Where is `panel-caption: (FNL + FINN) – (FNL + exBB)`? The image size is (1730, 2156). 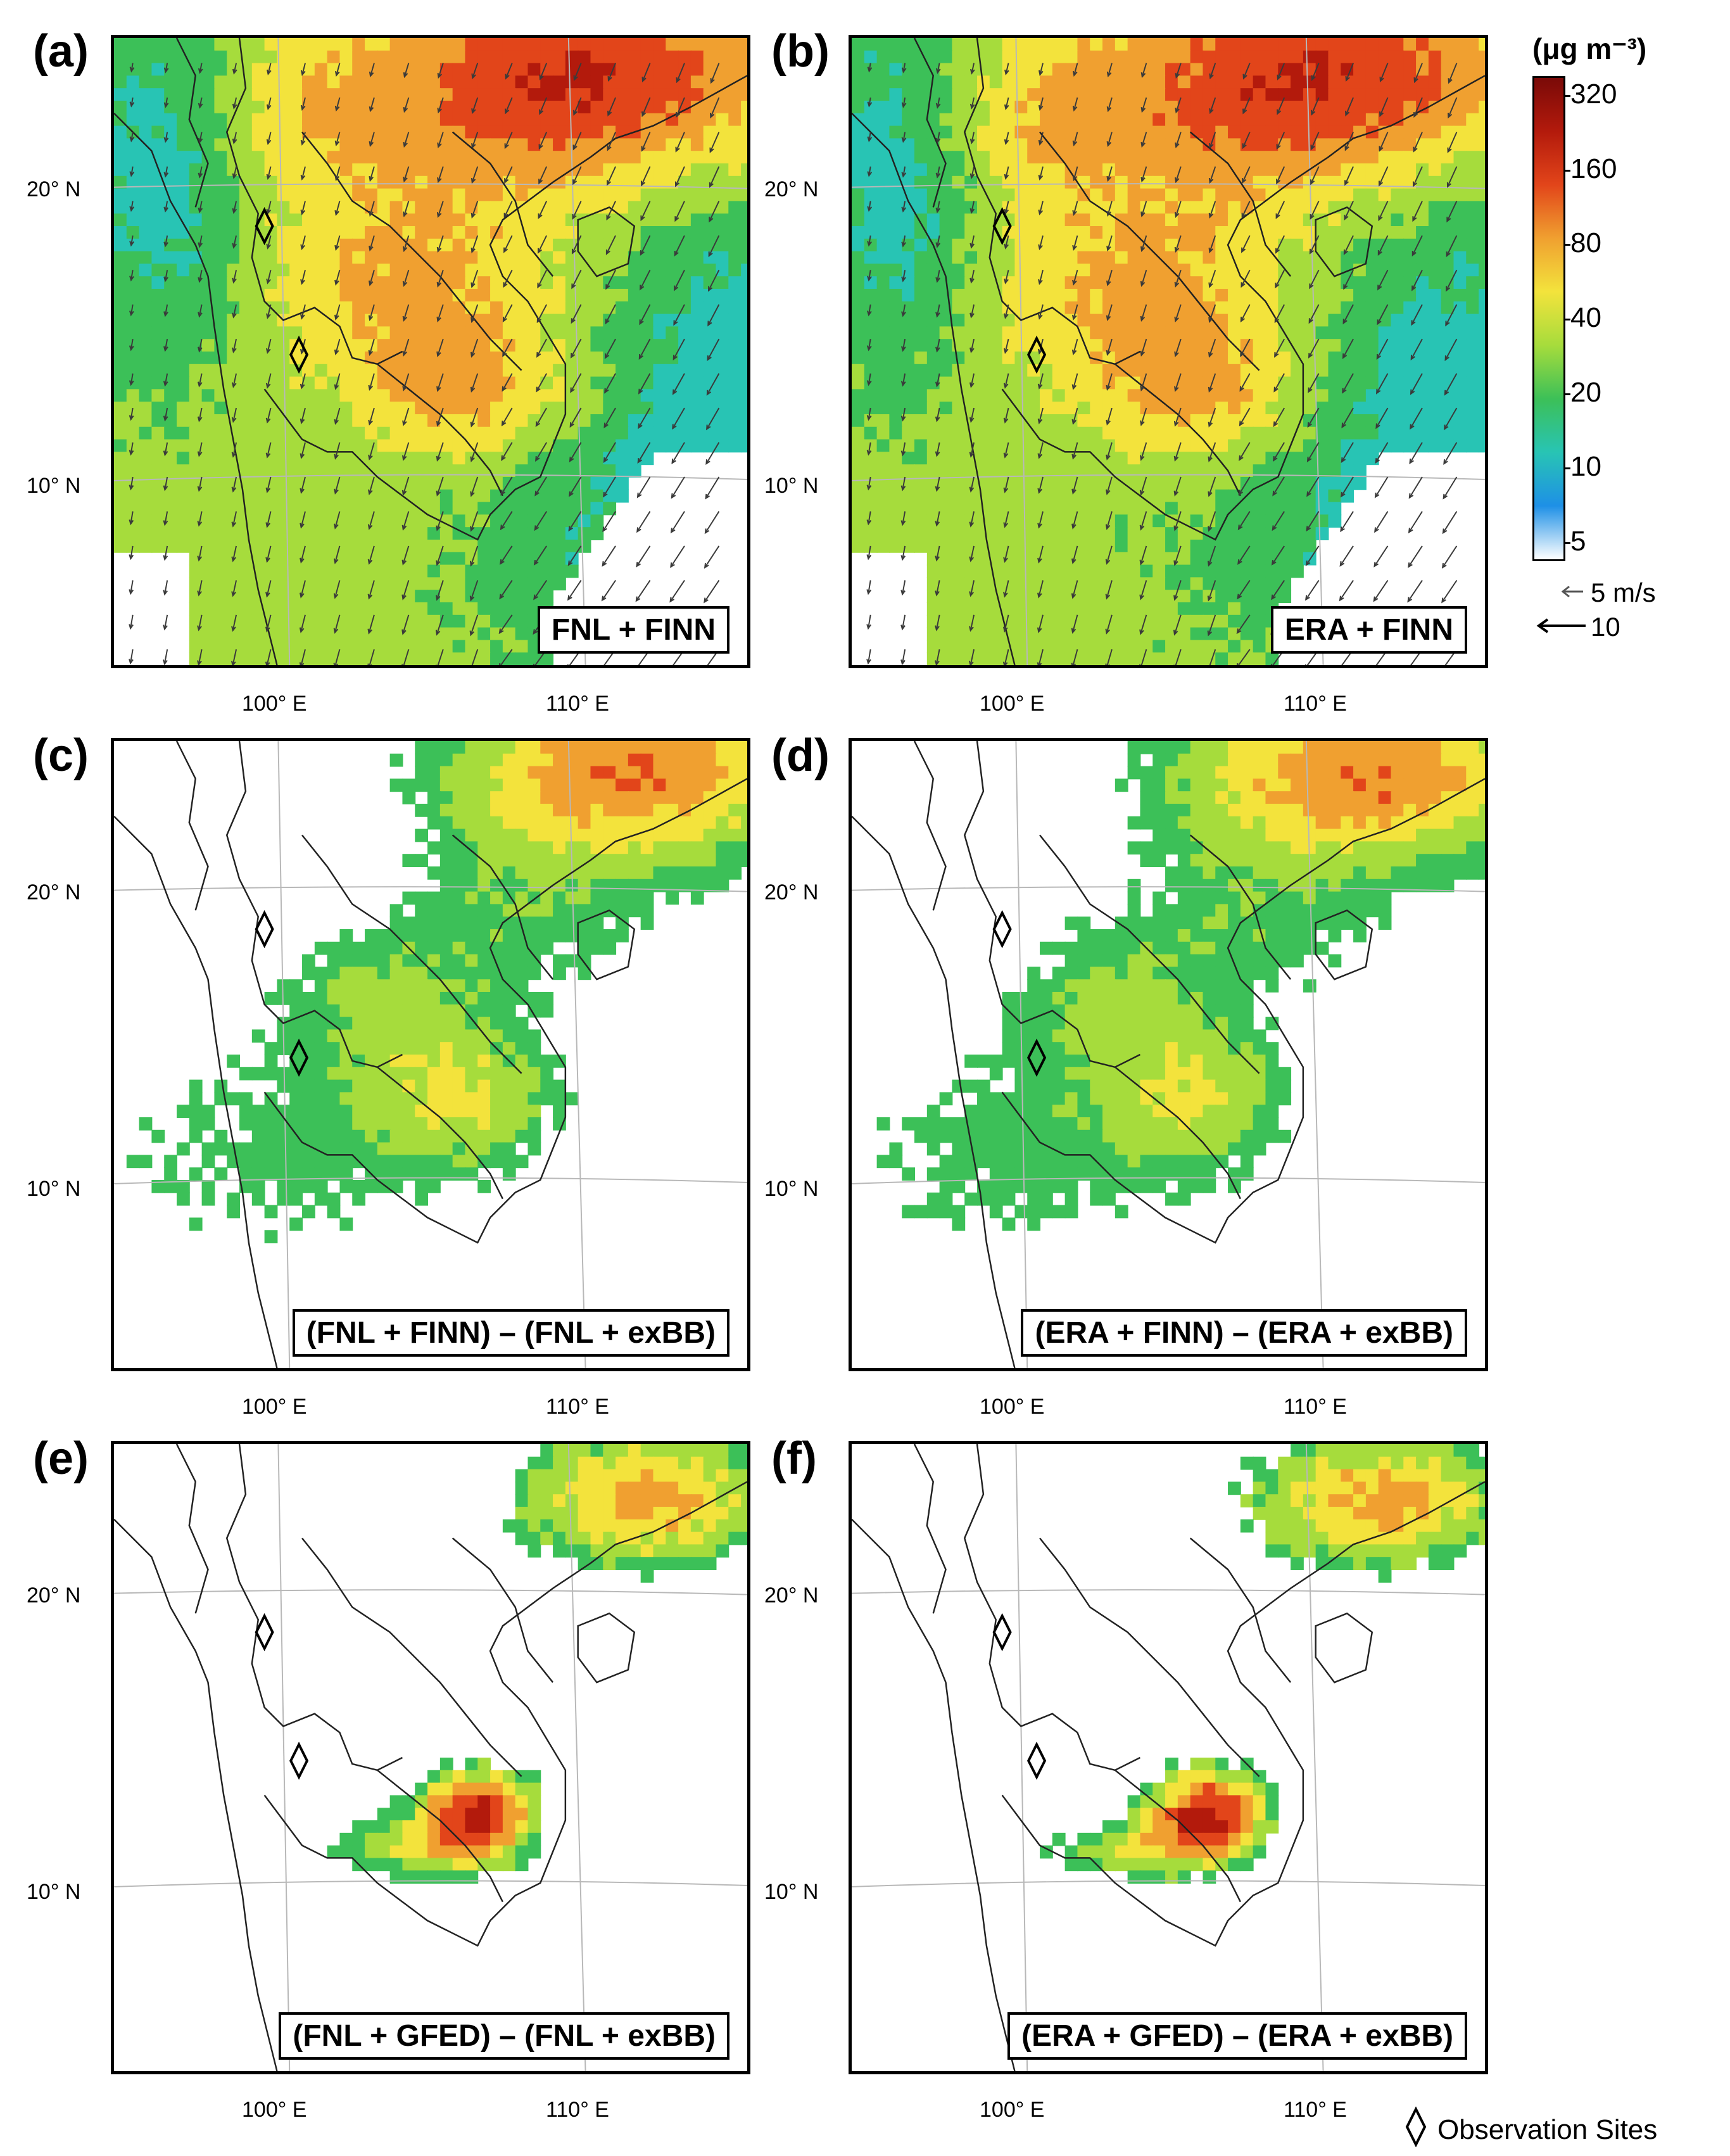 panel-caption: (FNL + FINN) – (FNL + exBB) is located at coordinates (510, 1333).